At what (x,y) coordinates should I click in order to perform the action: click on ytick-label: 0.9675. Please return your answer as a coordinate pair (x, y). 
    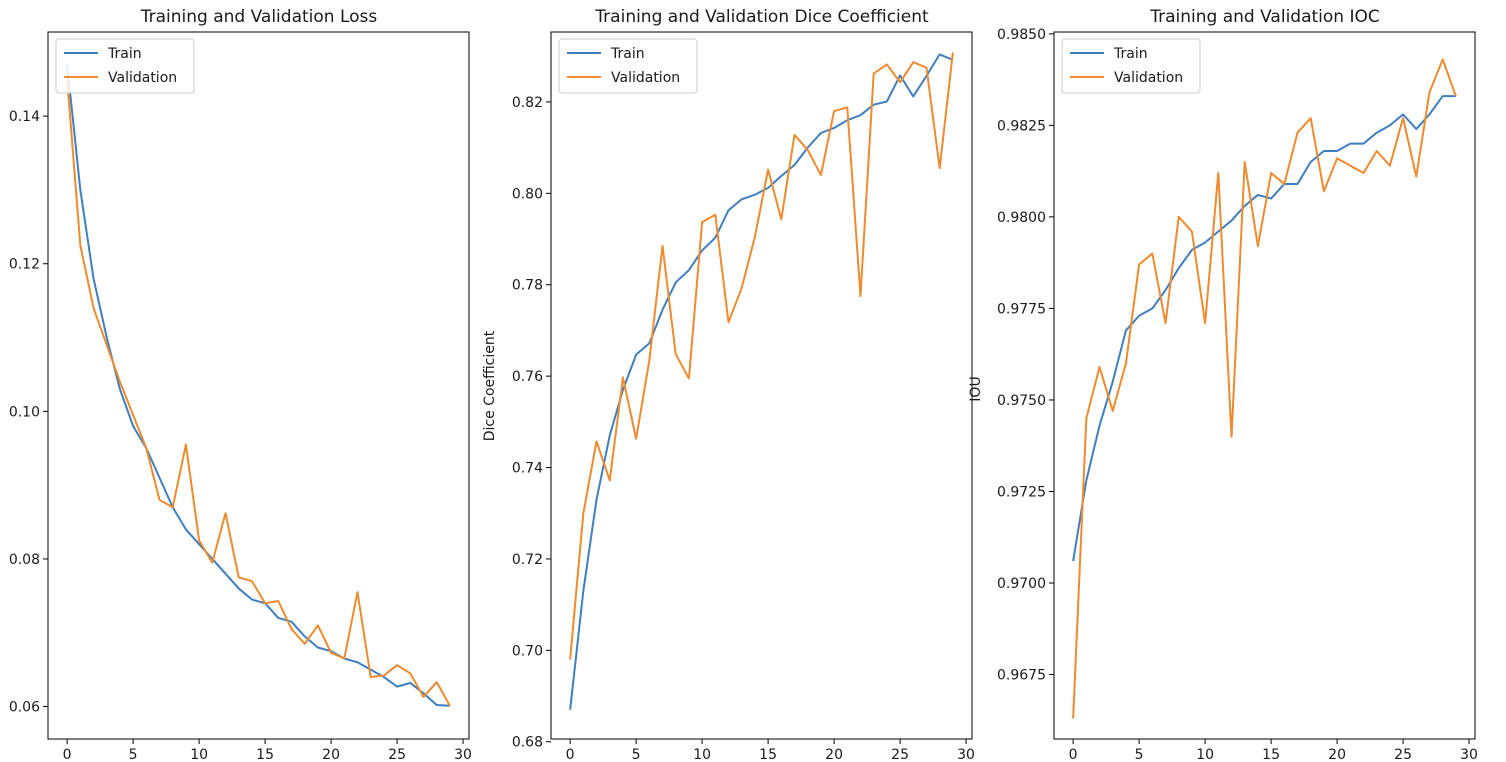
    Looking at the image, I should click on (1021, 676).